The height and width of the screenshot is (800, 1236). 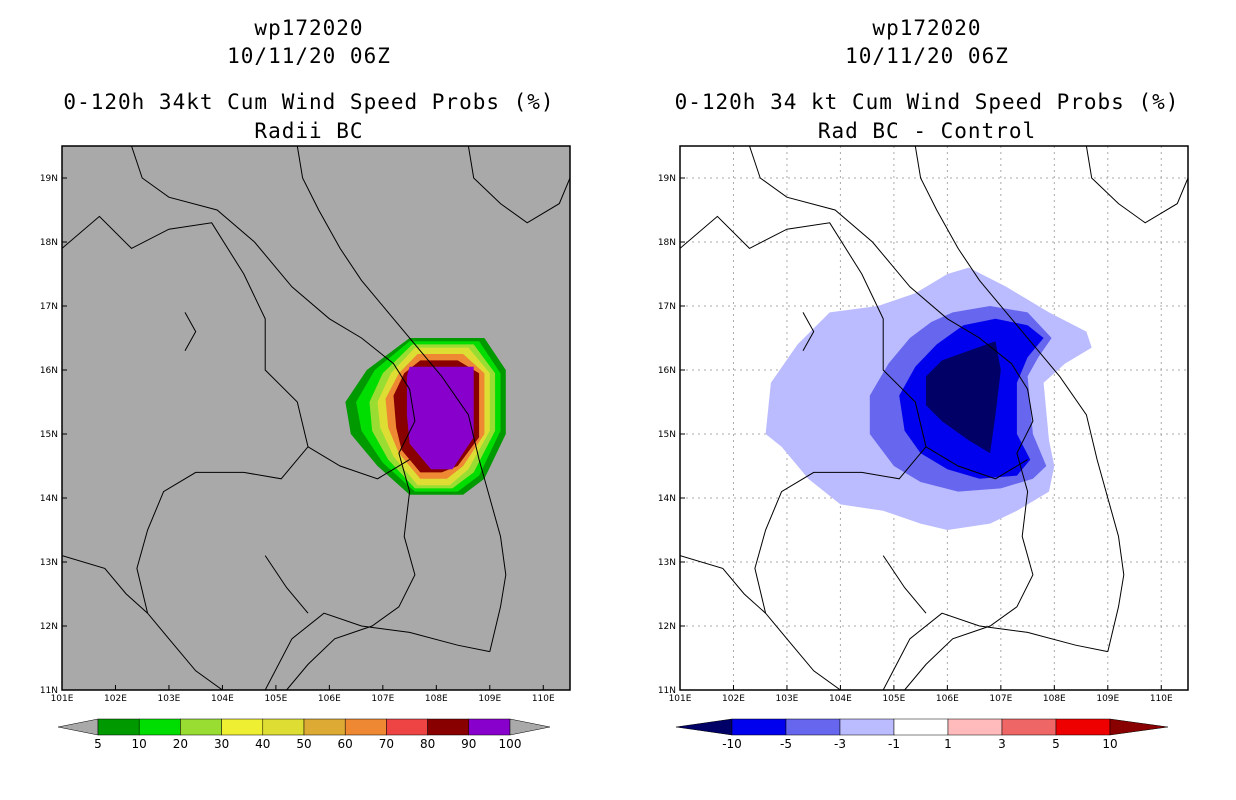 I want to click on y-tick-label: 16N, so click(x=49, y=371).